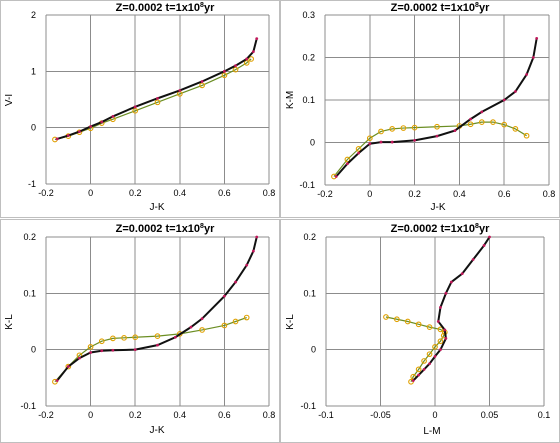 This screenshot has height=443, width=560. I want to click on x-tick-label: -0.1, so click(326, 415).